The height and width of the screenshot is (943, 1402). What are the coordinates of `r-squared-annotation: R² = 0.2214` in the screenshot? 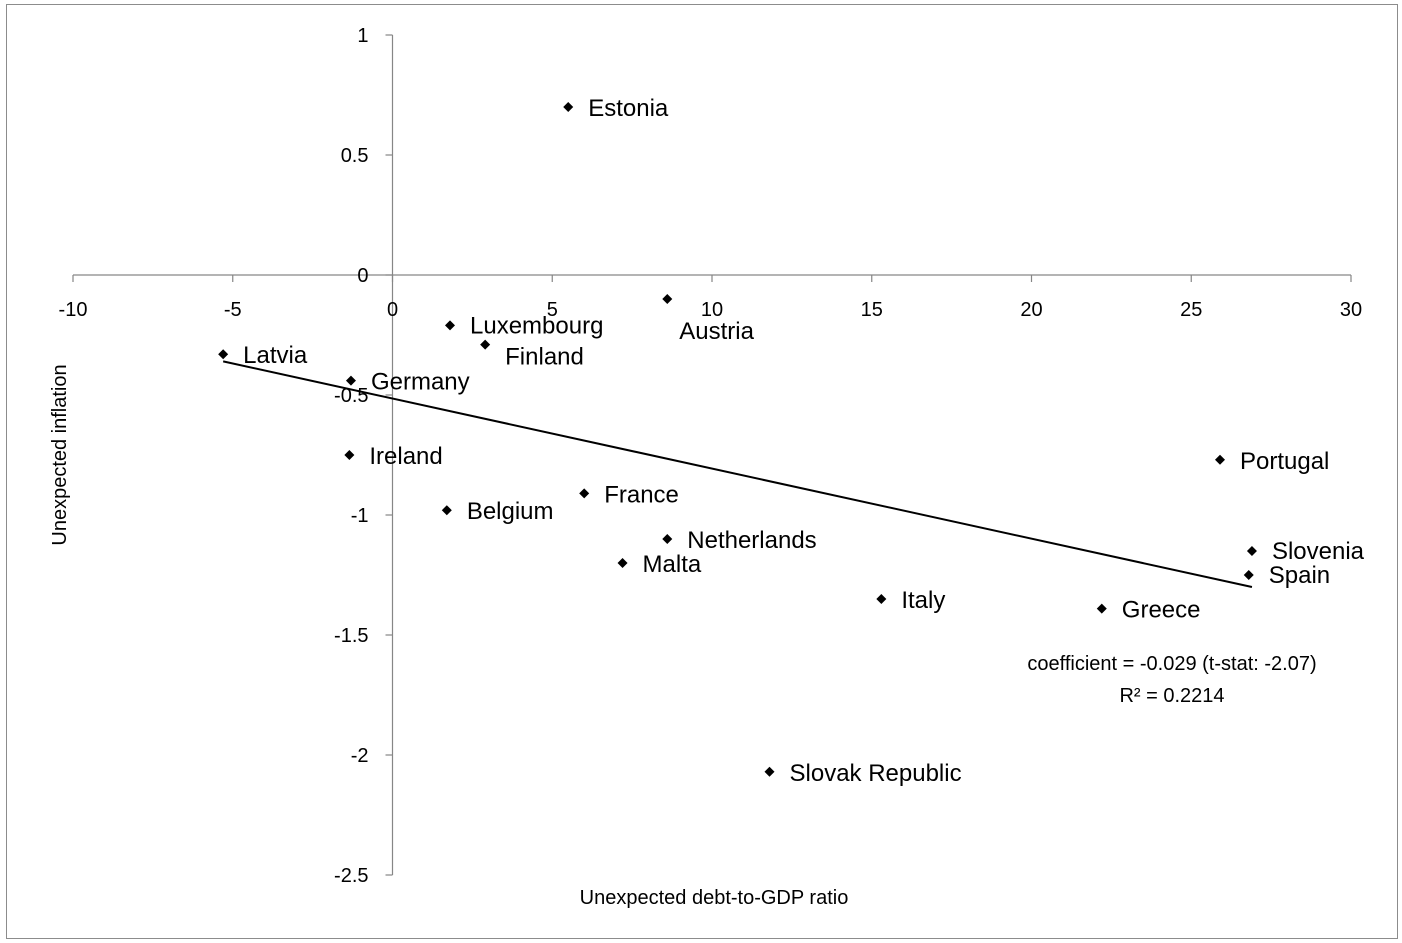 It's located at (1171, 696).